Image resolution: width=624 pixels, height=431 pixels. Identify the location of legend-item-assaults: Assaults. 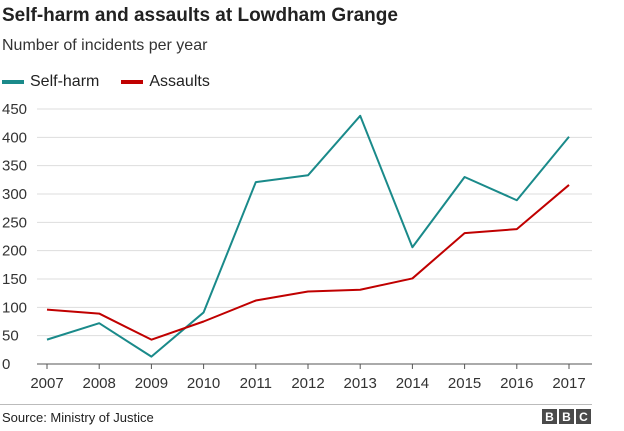
(165, 82).